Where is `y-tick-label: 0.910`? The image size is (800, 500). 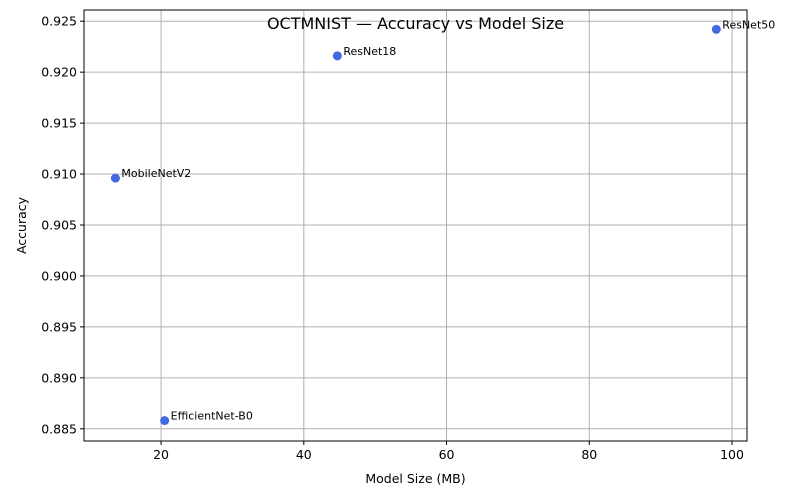
y-tick-label: 0.910 is located at coordinates (59, 174).